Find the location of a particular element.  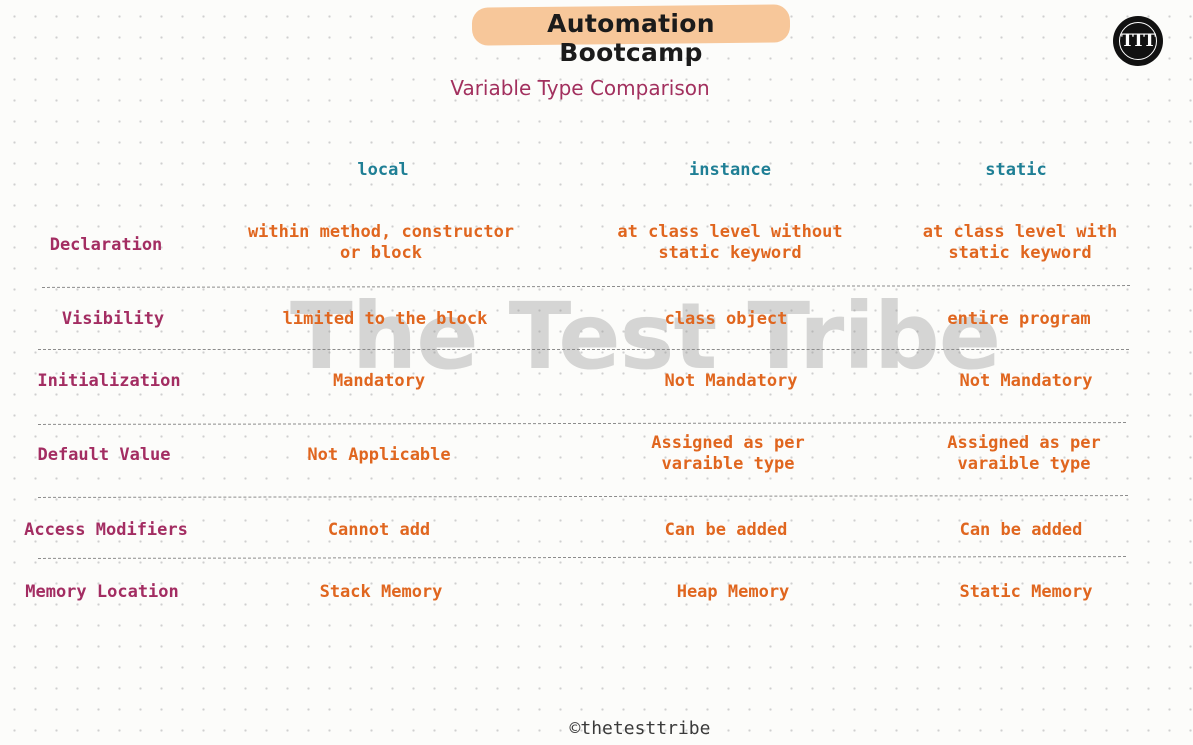

cell-access-modifiers-local: Cannot add is located at coordinates (379, 530).